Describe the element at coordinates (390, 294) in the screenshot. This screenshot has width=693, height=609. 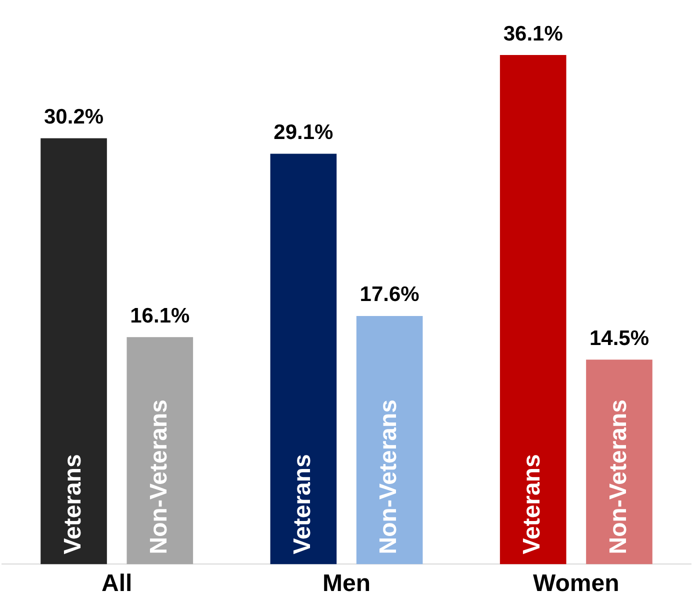
I see `data-label: 17.6%` at that location.